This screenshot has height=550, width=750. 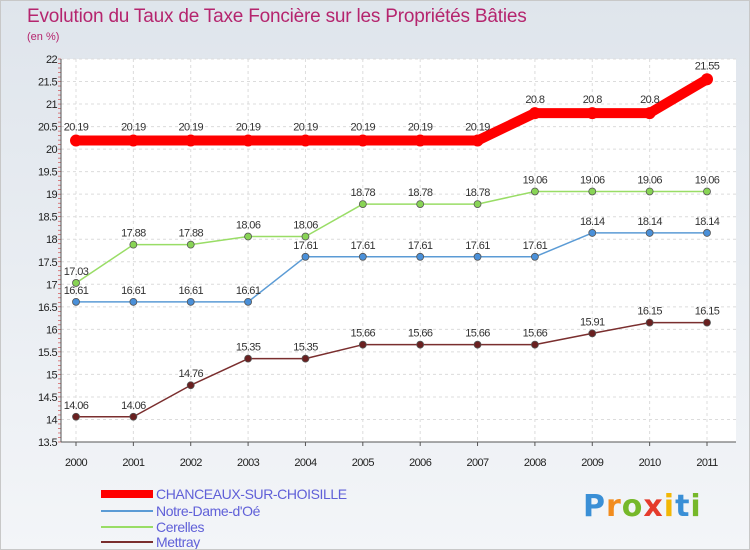 What do you see at coordinates (363, 463) in the screenshot?
I see `x-tick-label: 2005` at bounding box center [363, 463].